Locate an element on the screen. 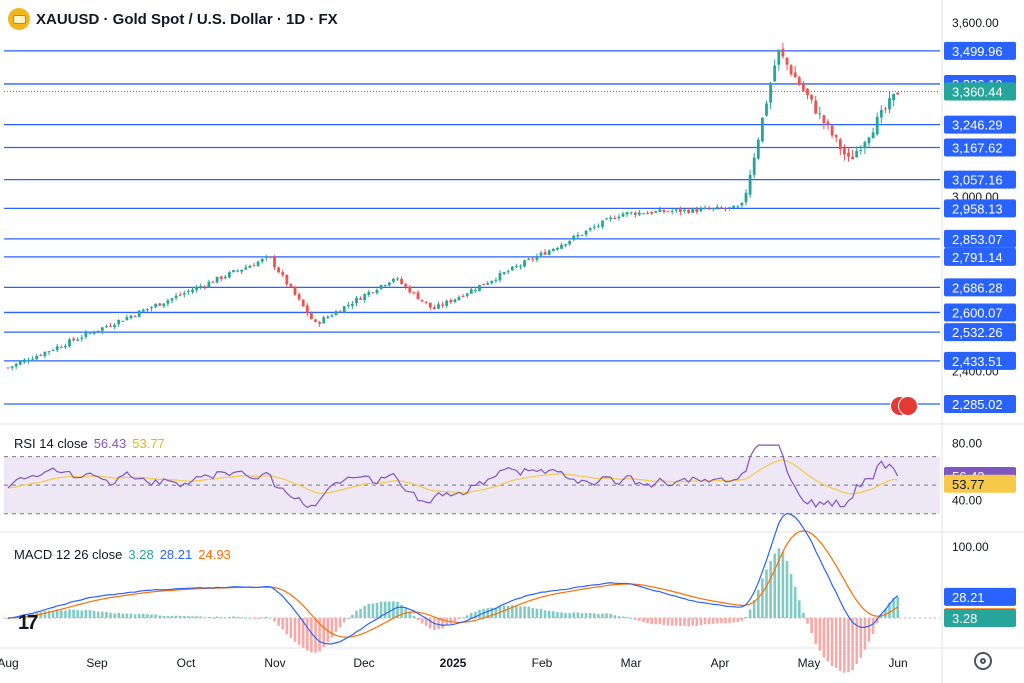 This screenshot has height=683, width=1024. macd-line-tag-text: 28.21 is located at coordinates (968, 597).